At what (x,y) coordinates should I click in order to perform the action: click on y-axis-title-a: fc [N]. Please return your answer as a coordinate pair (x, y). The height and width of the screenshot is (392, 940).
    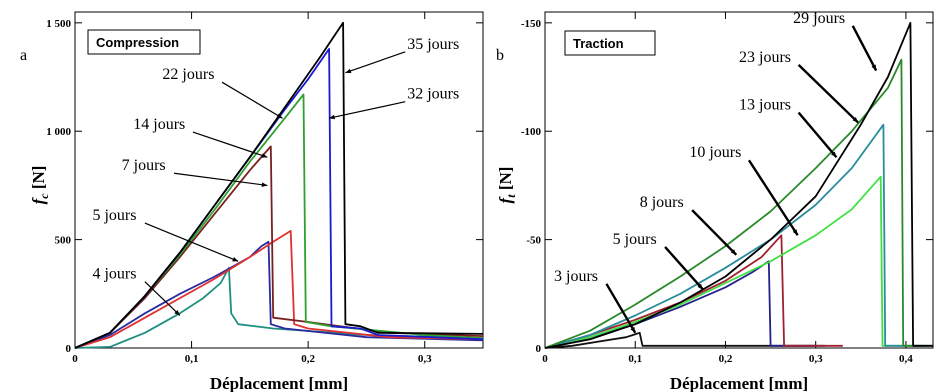
    Looking at the image, I should click on (40, 185).